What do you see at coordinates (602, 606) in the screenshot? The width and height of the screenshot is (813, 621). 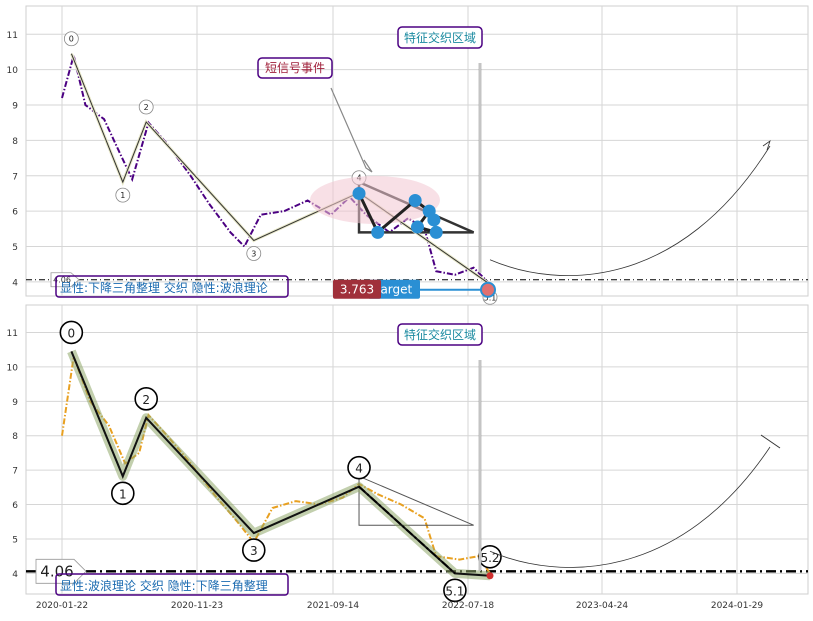 I see `x-tick-label: 2023-04-24` at bounding box center [602, 606].